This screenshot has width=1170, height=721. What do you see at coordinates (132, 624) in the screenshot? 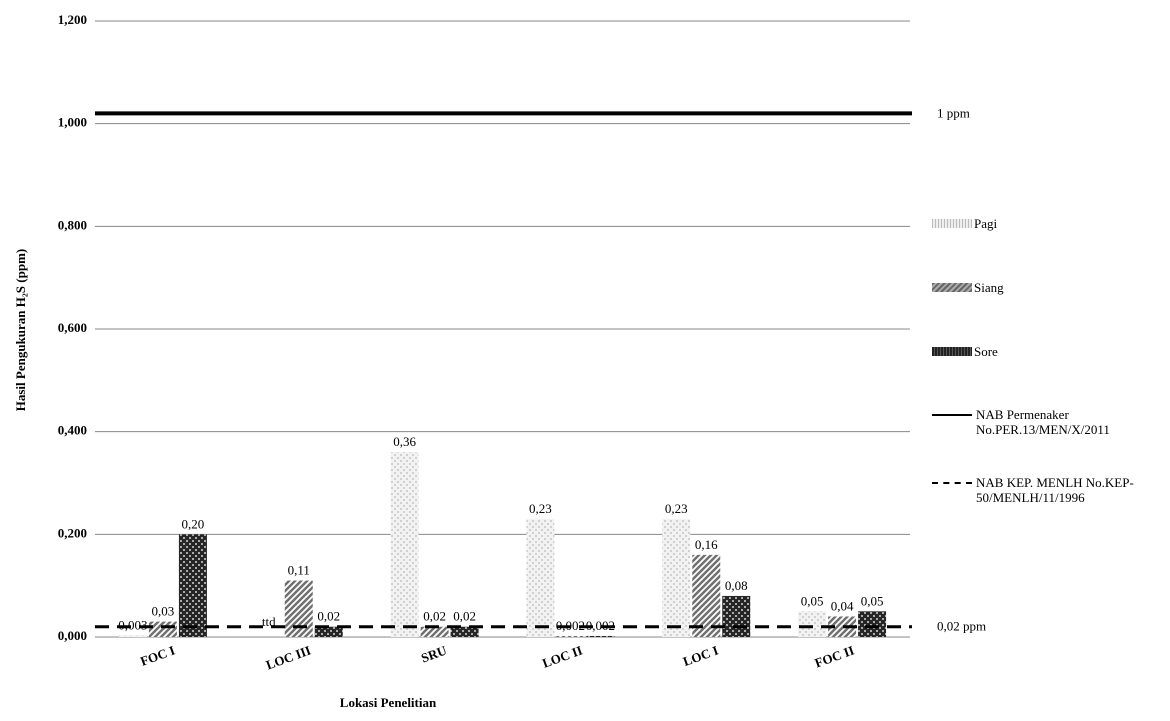
I see `data-label: 0,003` at bounding box center [132, 624].